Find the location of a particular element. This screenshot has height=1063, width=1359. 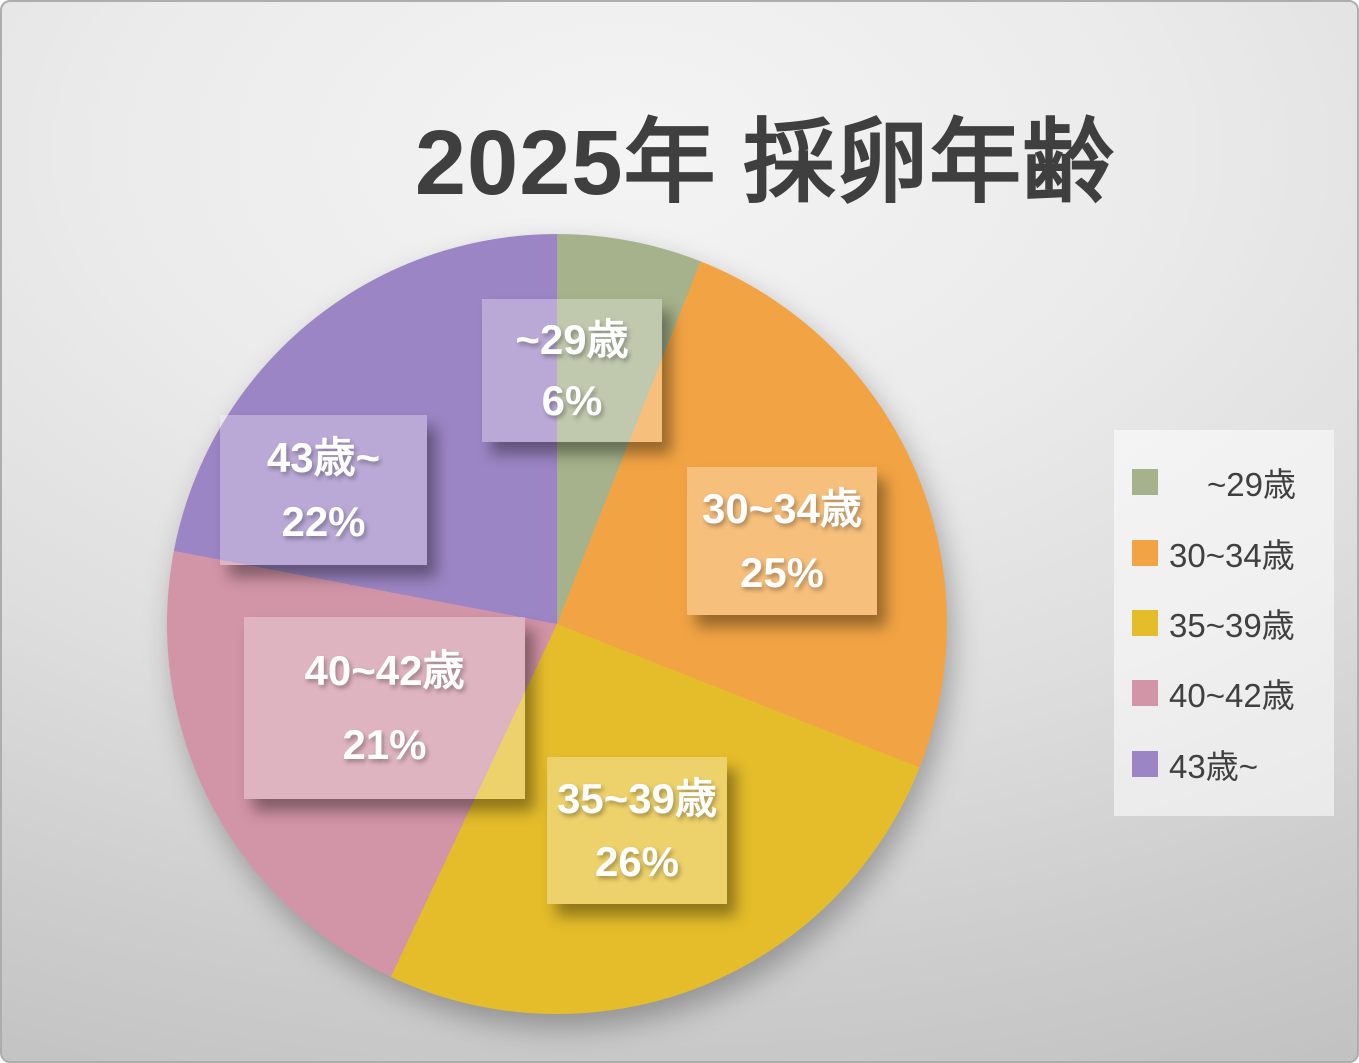

data-label-percent: 21% is located at coordinates (384, 745).